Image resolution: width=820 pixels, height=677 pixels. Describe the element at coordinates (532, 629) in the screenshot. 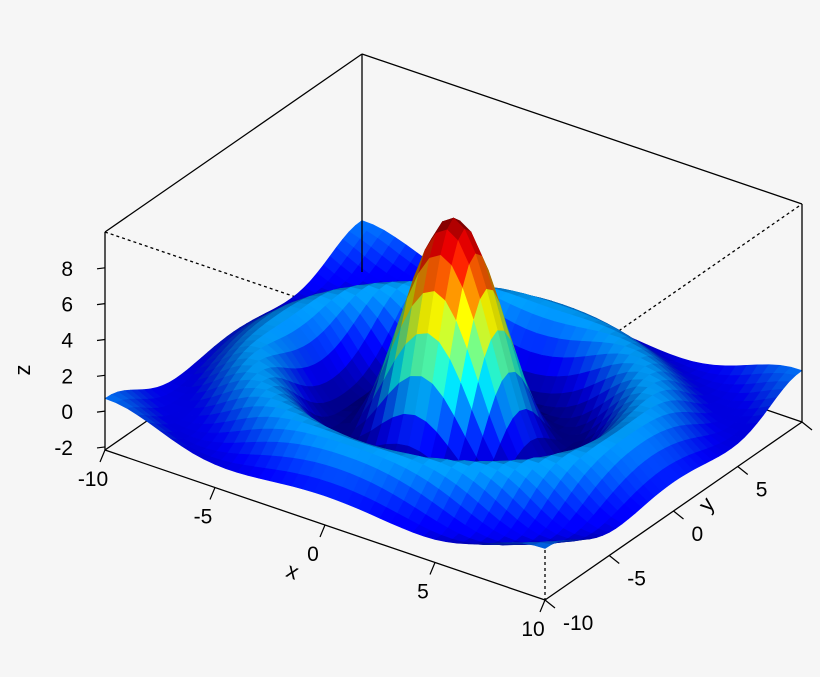

I see `x-tick-label: 10` at that location.